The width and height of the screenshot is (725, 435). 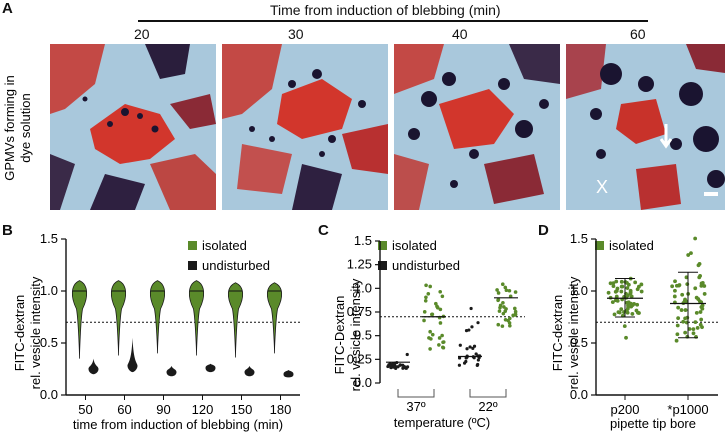 I want to click on chart-c-y-tick-label: 0.0, so click(x=363, y=382).